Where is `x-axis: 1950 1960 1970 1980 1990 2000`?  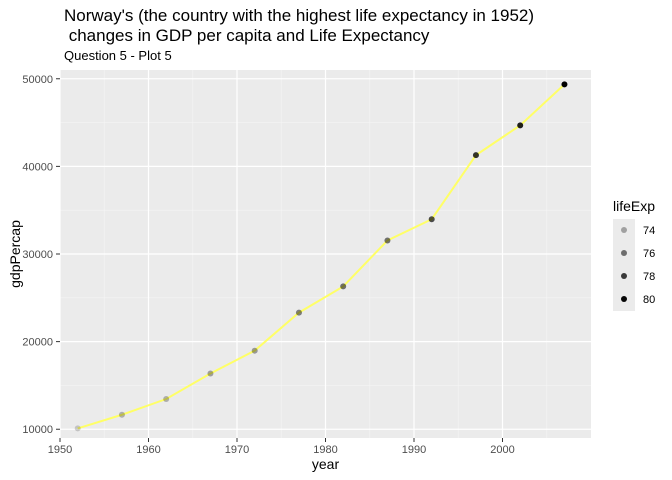
x-axis: 1950 1960 1970 1980 1990 2000 is located at coordinates (281, 447).